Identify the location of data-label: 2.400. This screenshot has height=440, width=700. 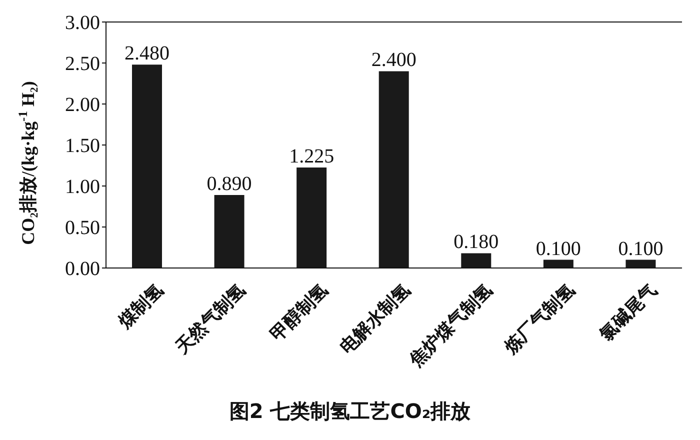
(393, 60).